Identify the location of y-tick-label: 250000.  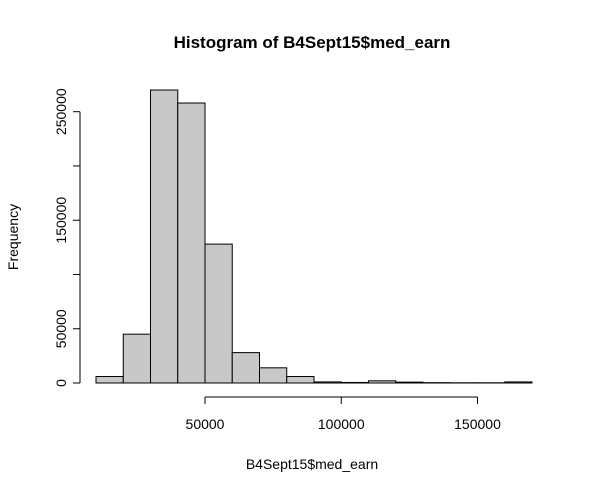
(61, 111).